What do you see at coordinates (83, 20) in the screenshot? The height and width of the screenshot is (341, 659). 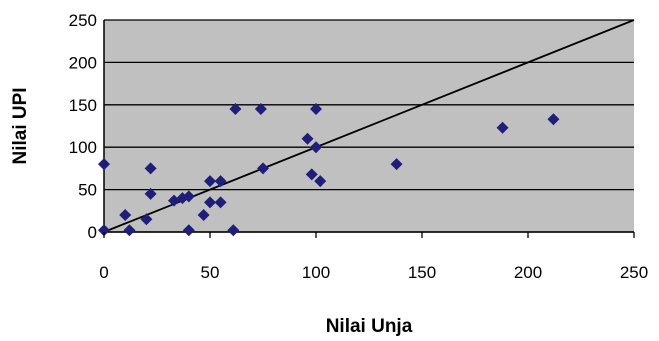 I see `y-tick-label: 250` at bounding box center [83, 20].